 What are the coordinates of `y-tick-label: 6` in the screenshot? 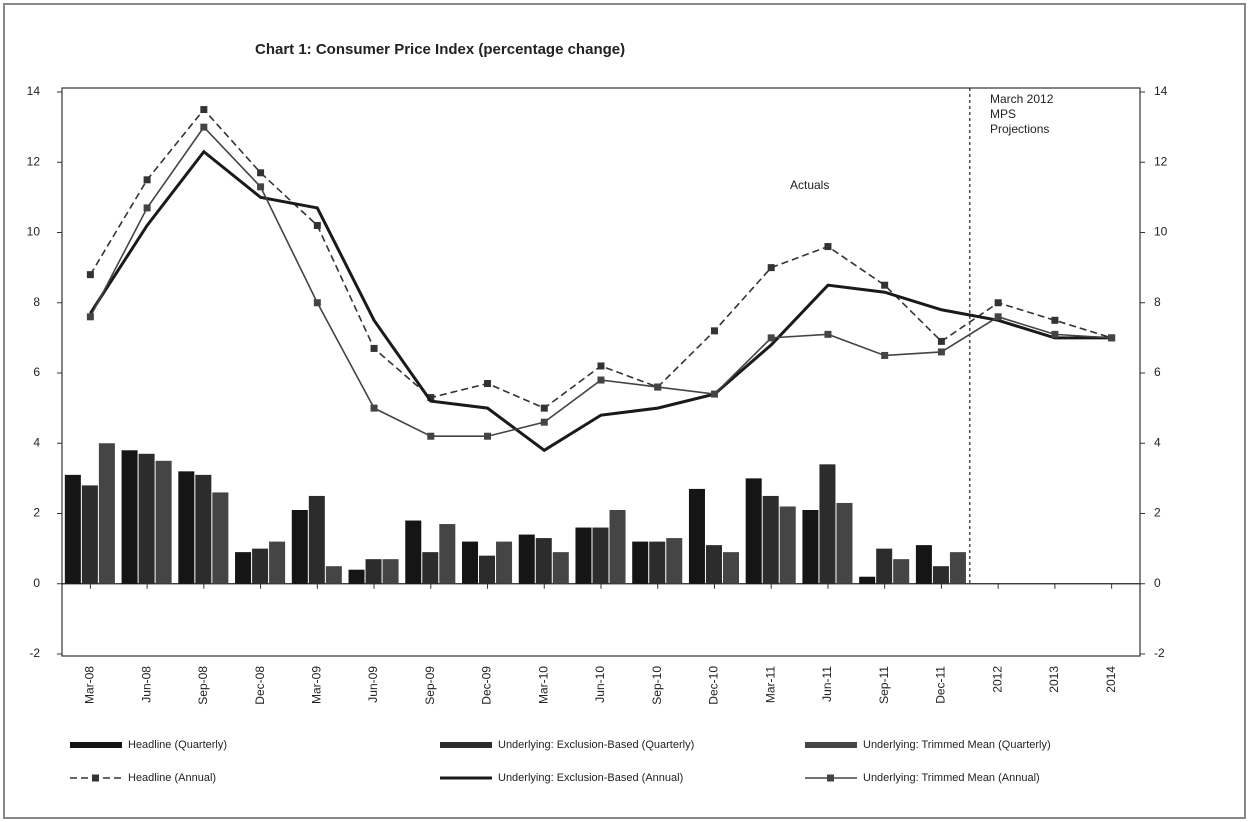 It's located at (36, 372).